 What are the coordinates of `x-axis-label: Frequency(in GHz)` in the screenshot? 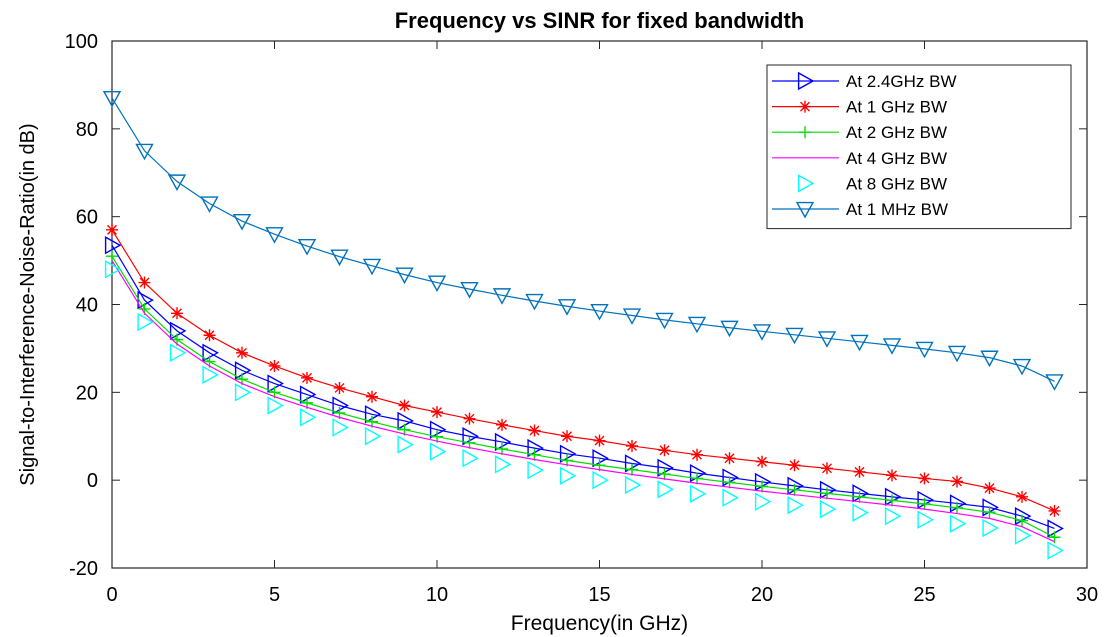 It's located at (599, 623).